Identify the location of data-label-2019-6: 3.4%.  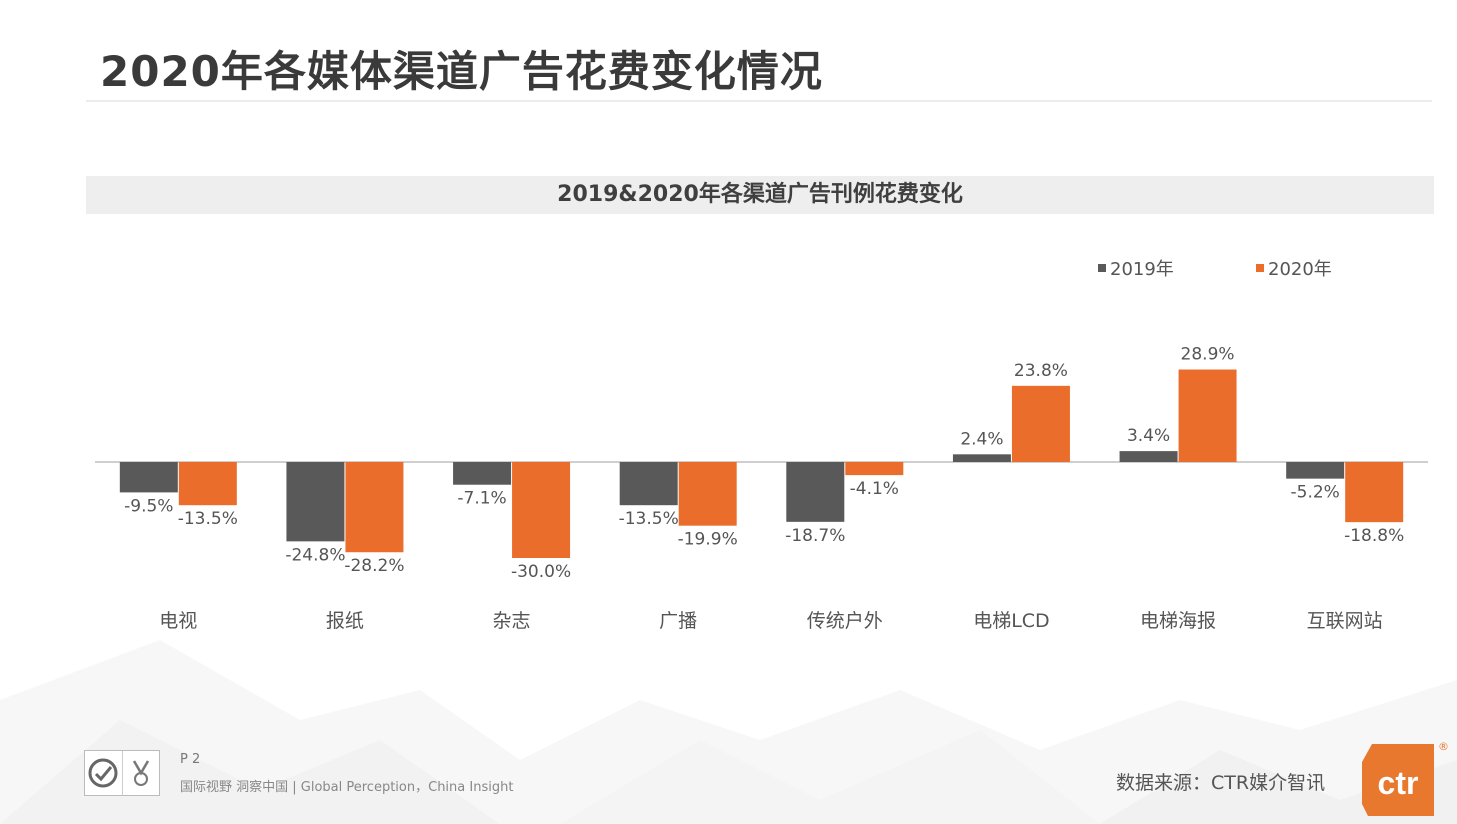
(1148, 436).